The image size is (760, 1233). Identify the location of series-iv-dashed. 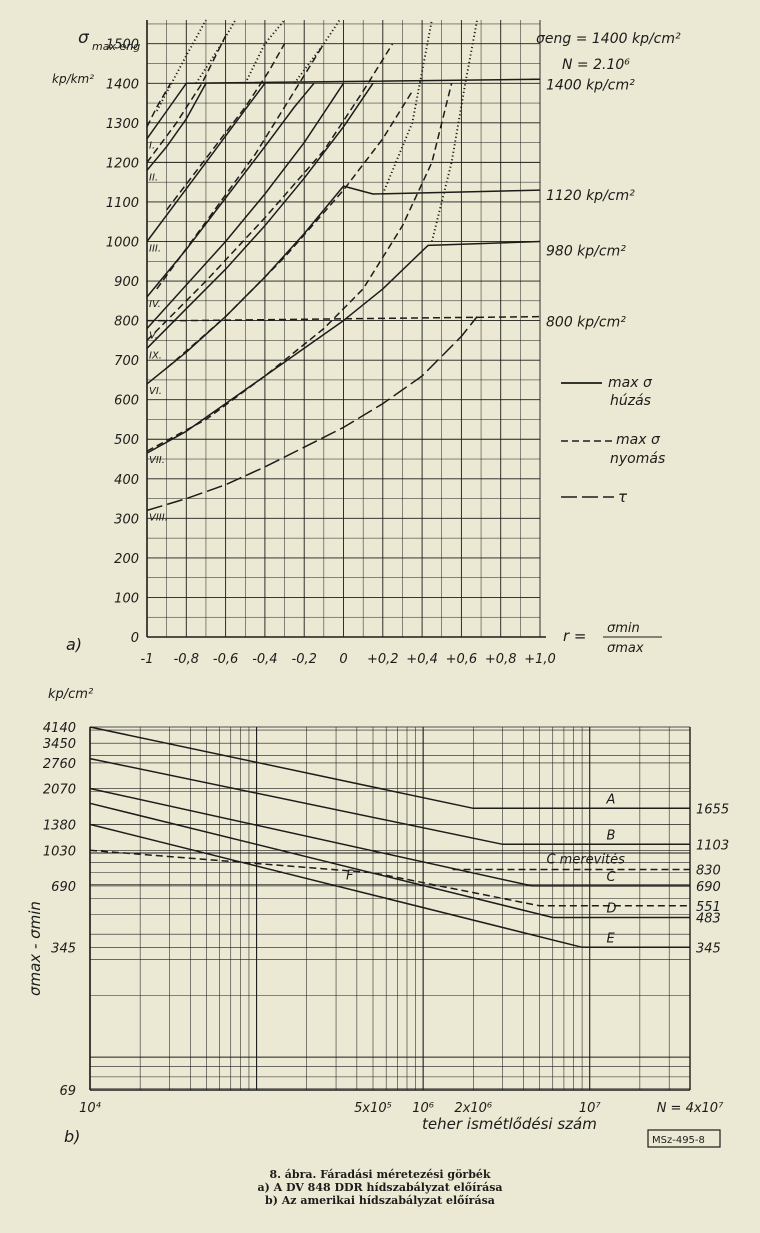
(240, 166).